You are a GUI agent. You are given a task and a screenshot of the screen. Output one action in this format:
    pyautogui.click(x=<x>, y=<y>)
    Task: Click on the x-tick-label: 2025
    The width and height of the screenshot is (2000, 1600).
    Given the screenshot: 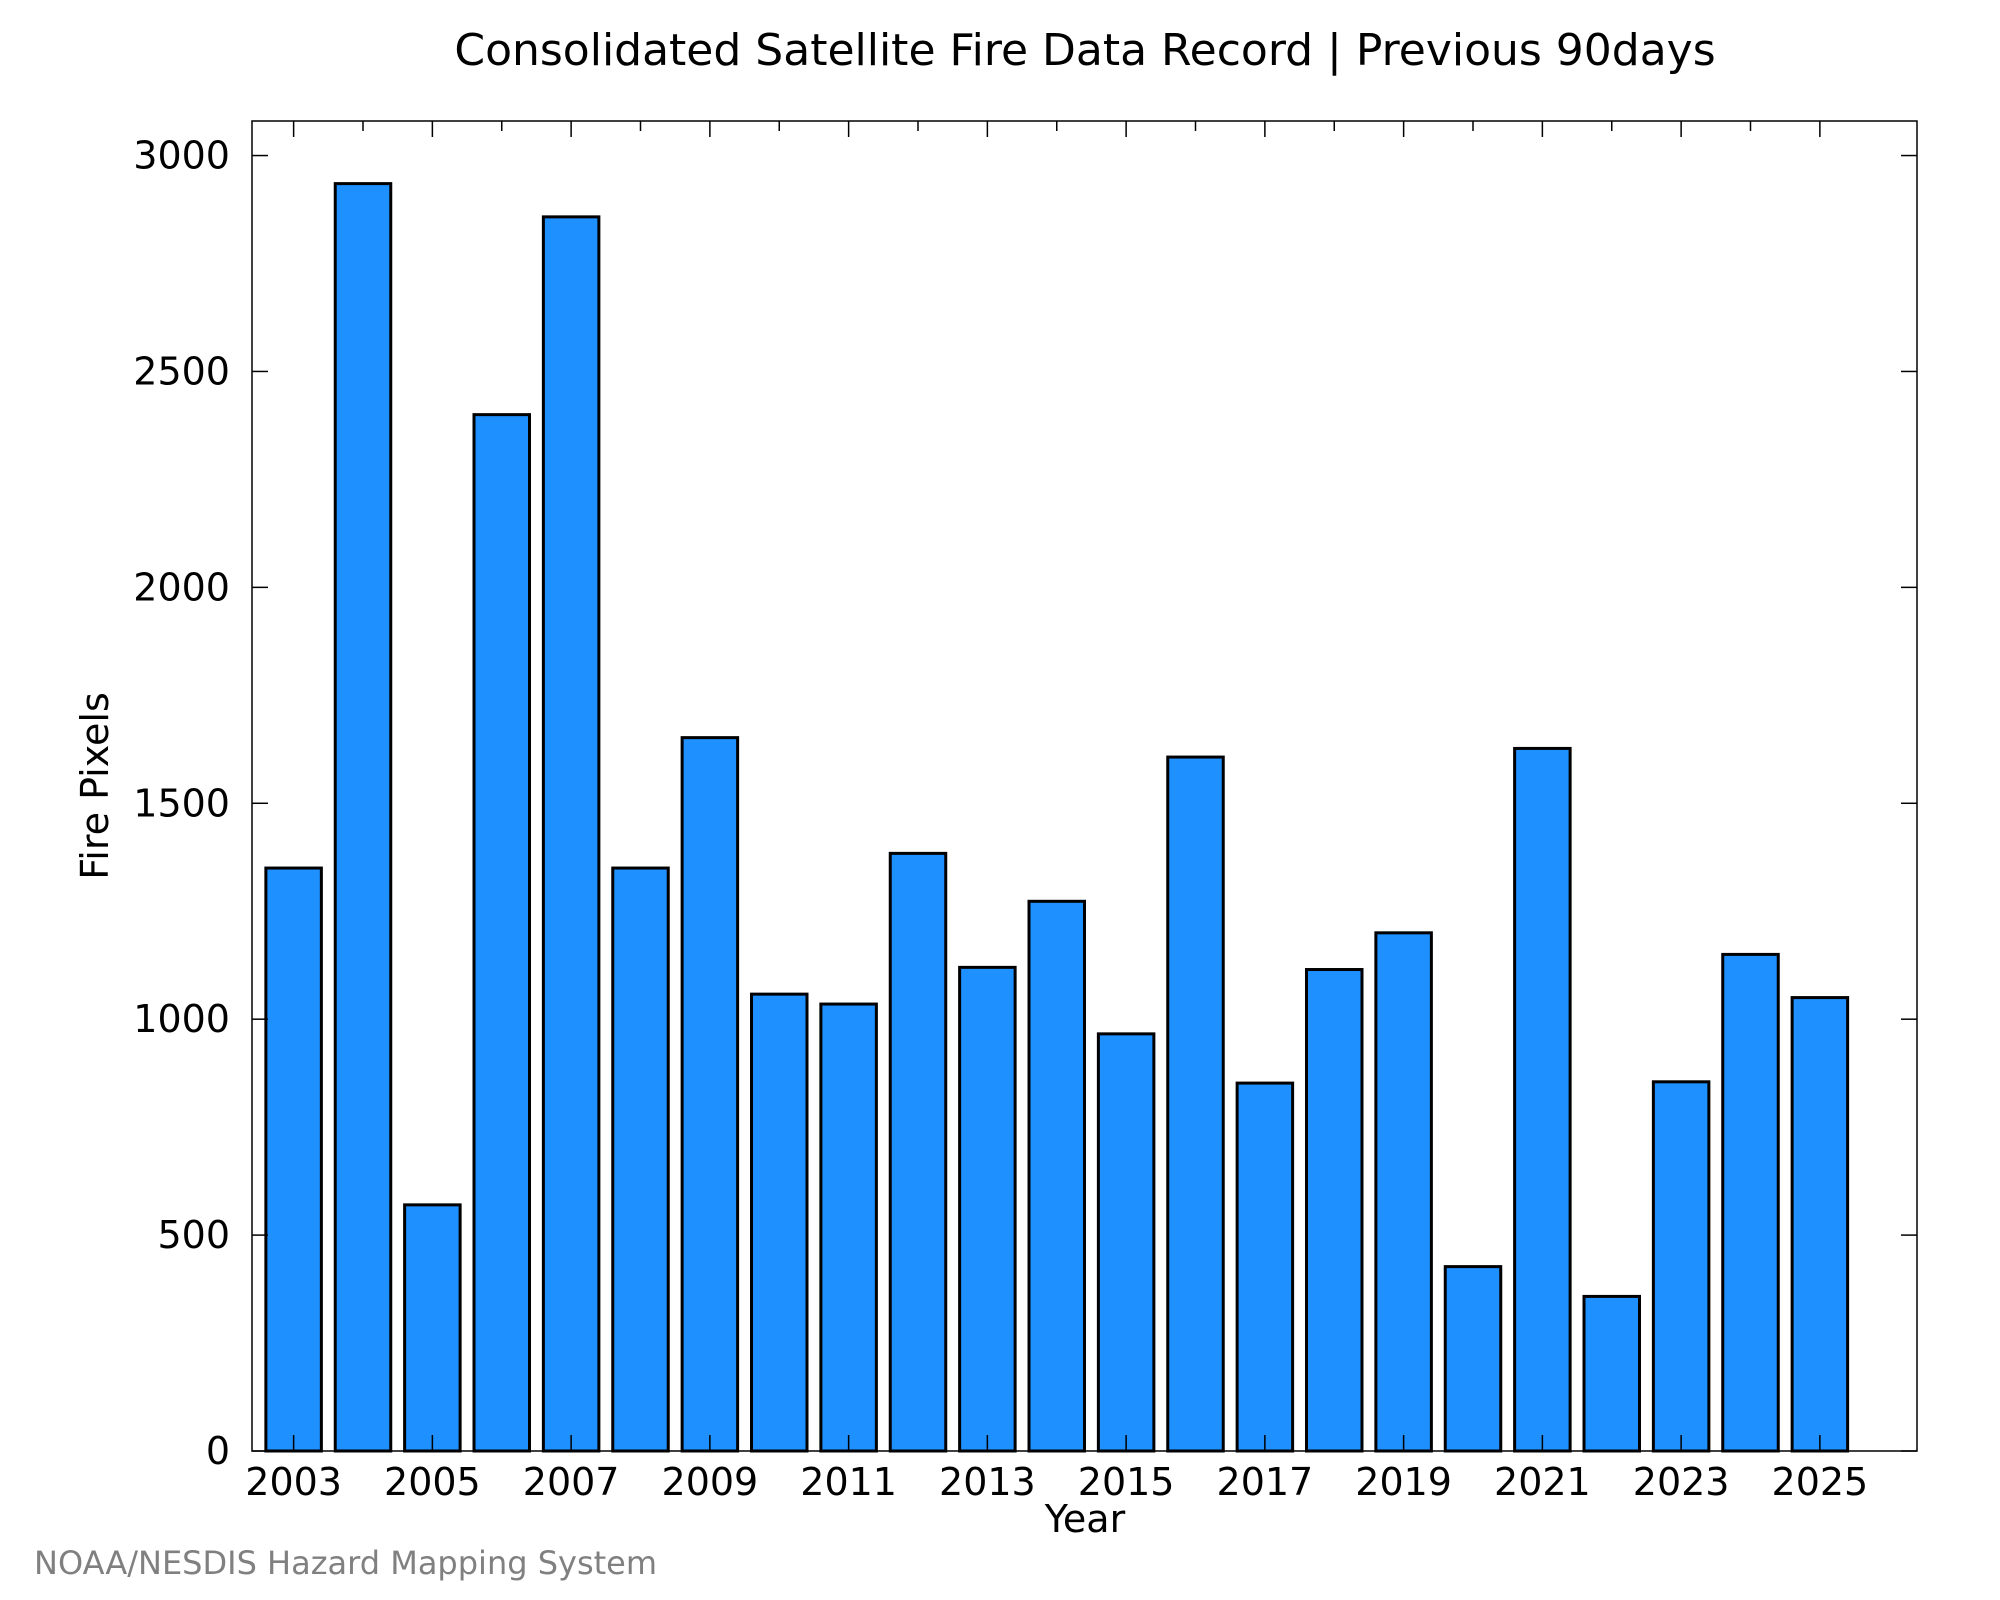 What is the action you would take?
    pyautogui.click(x=1820, y=1482)
    